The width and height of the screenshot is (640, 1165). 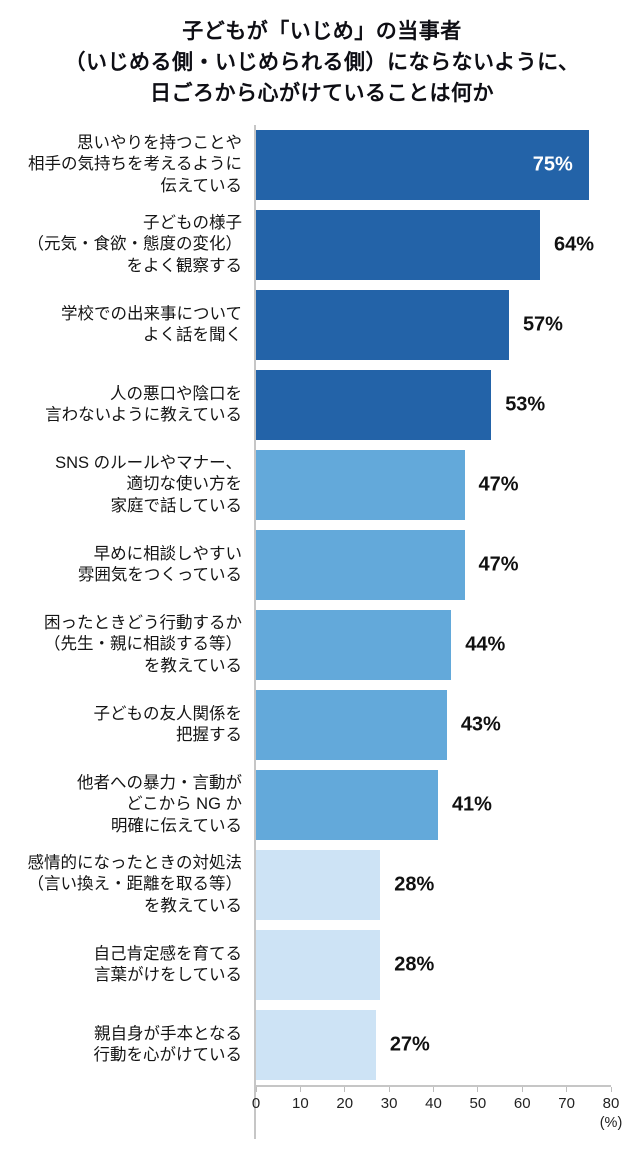 What do you see at coordinates (485, 644) in the screenshot?
I see `bar-value-label: 44%` at bounding box center [485, 644].